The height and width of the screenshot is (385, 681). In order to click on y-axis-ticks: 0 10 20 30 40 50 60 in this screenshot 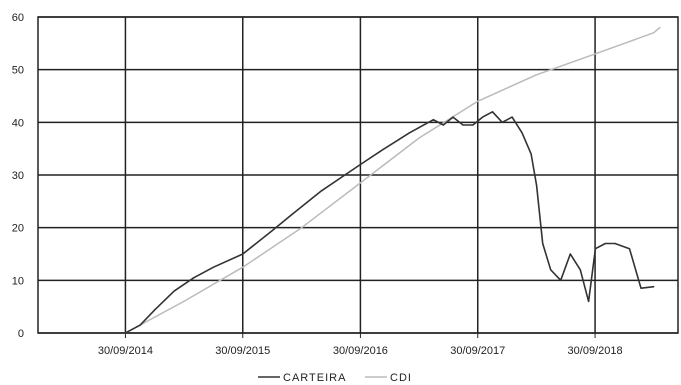, I will do `click(18, 176)`.